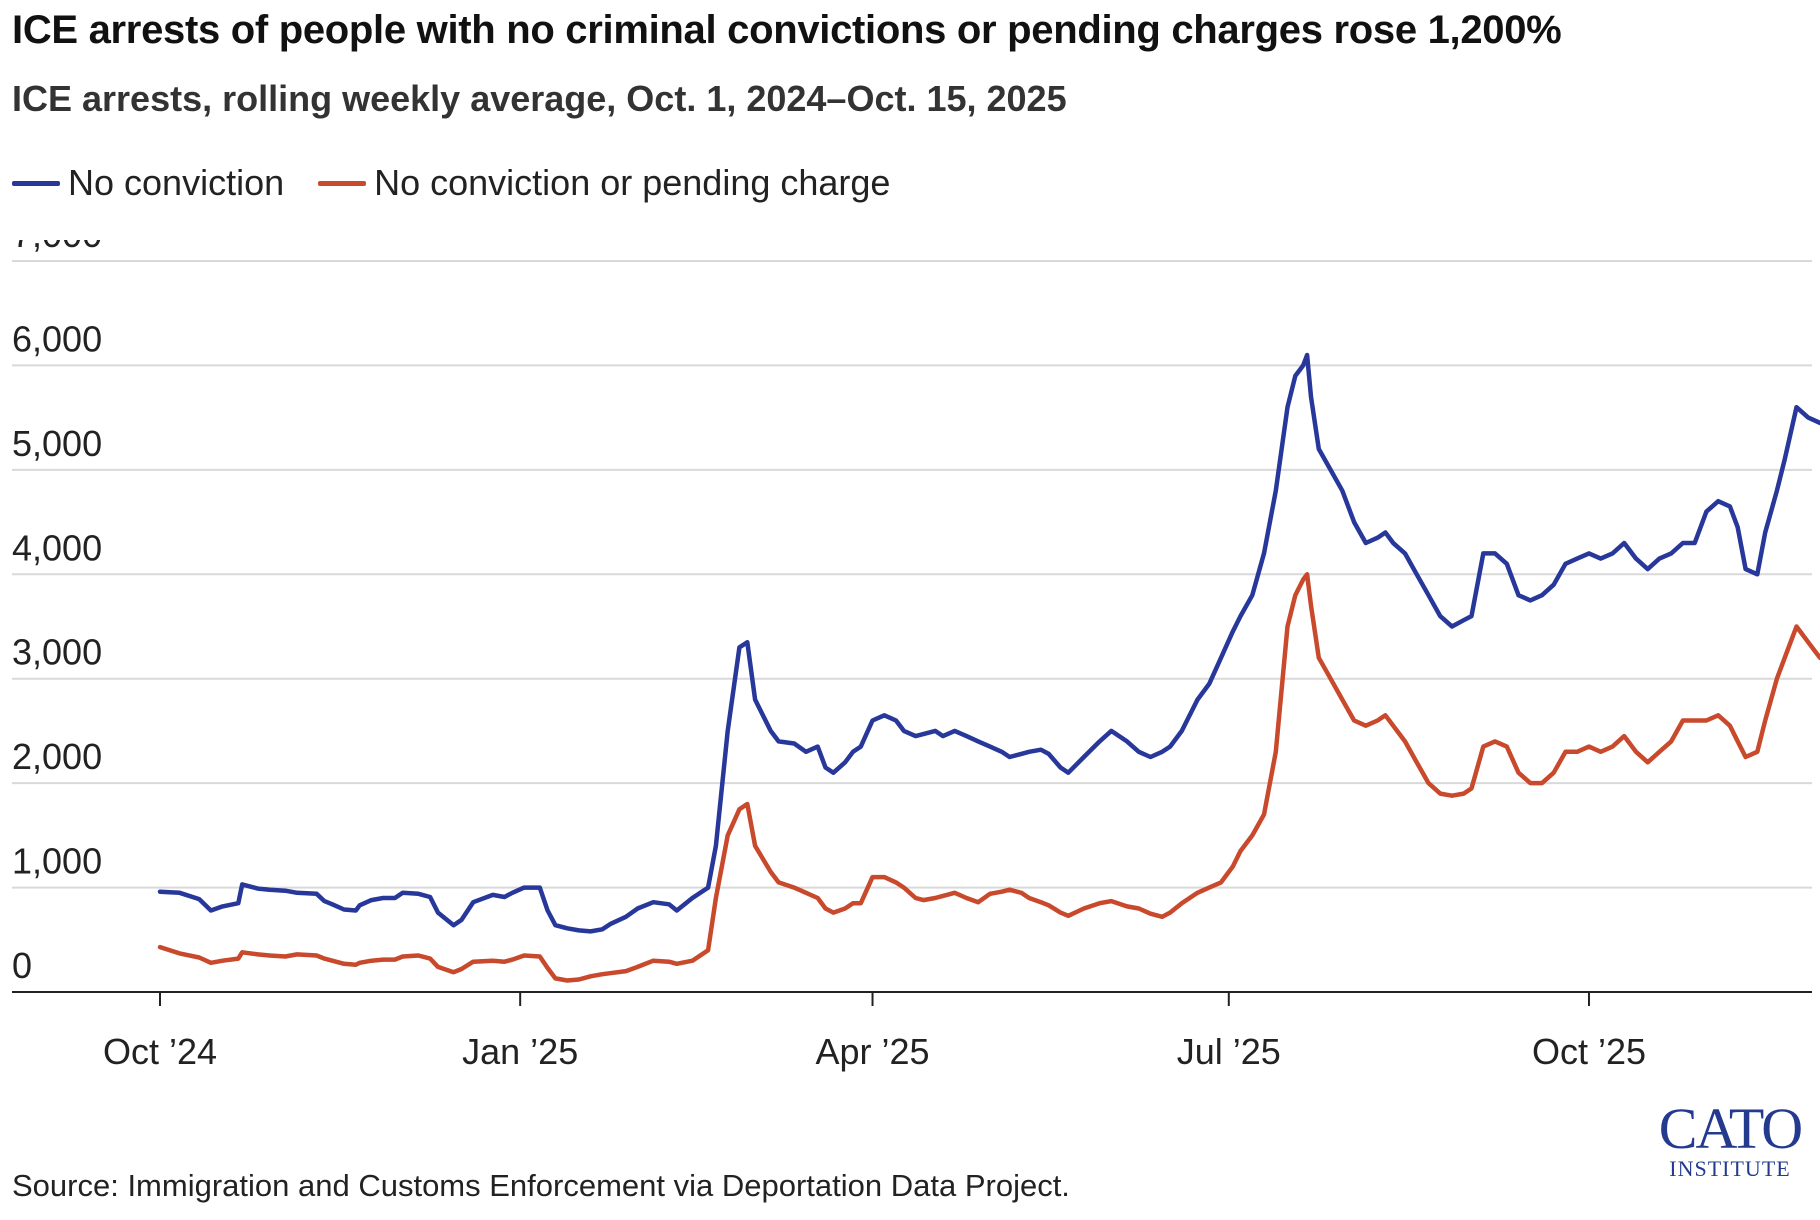 This screenshot has height=1220, width=1820. What do you see at coordinates (57, 652) in the screenshot?
I see `y-tick-label-3: 3,000` at bounding box center [57, 652].